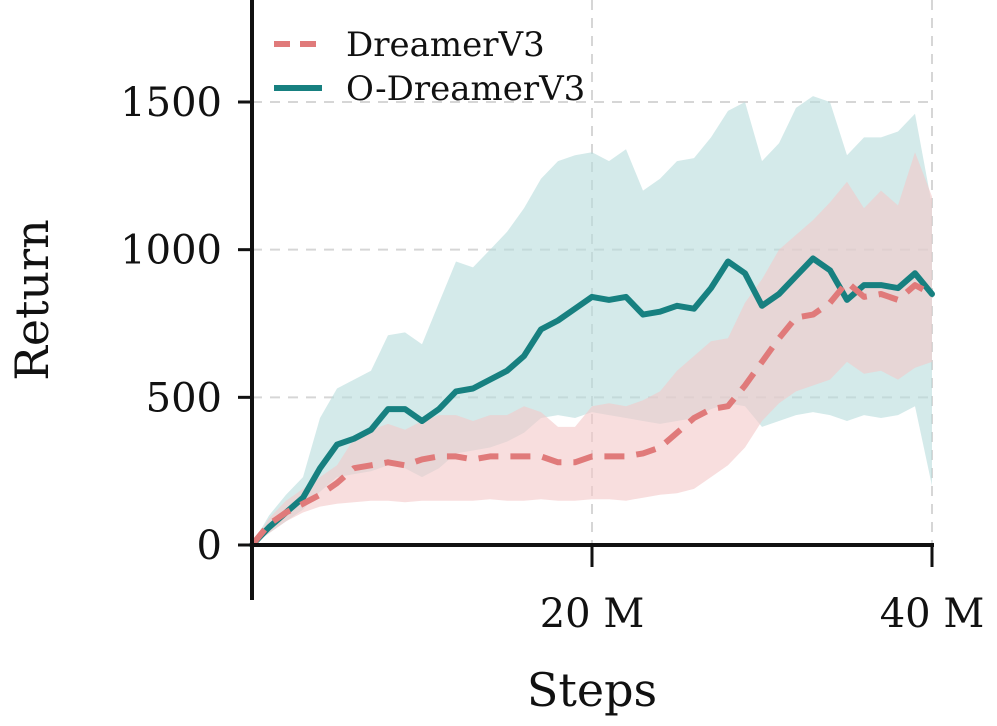 The height and width of the screenshot is (726, 997). Describe the element at coordinates (209, 546) in the screenshot. I see `y-tick-label-0: 0` at that location.